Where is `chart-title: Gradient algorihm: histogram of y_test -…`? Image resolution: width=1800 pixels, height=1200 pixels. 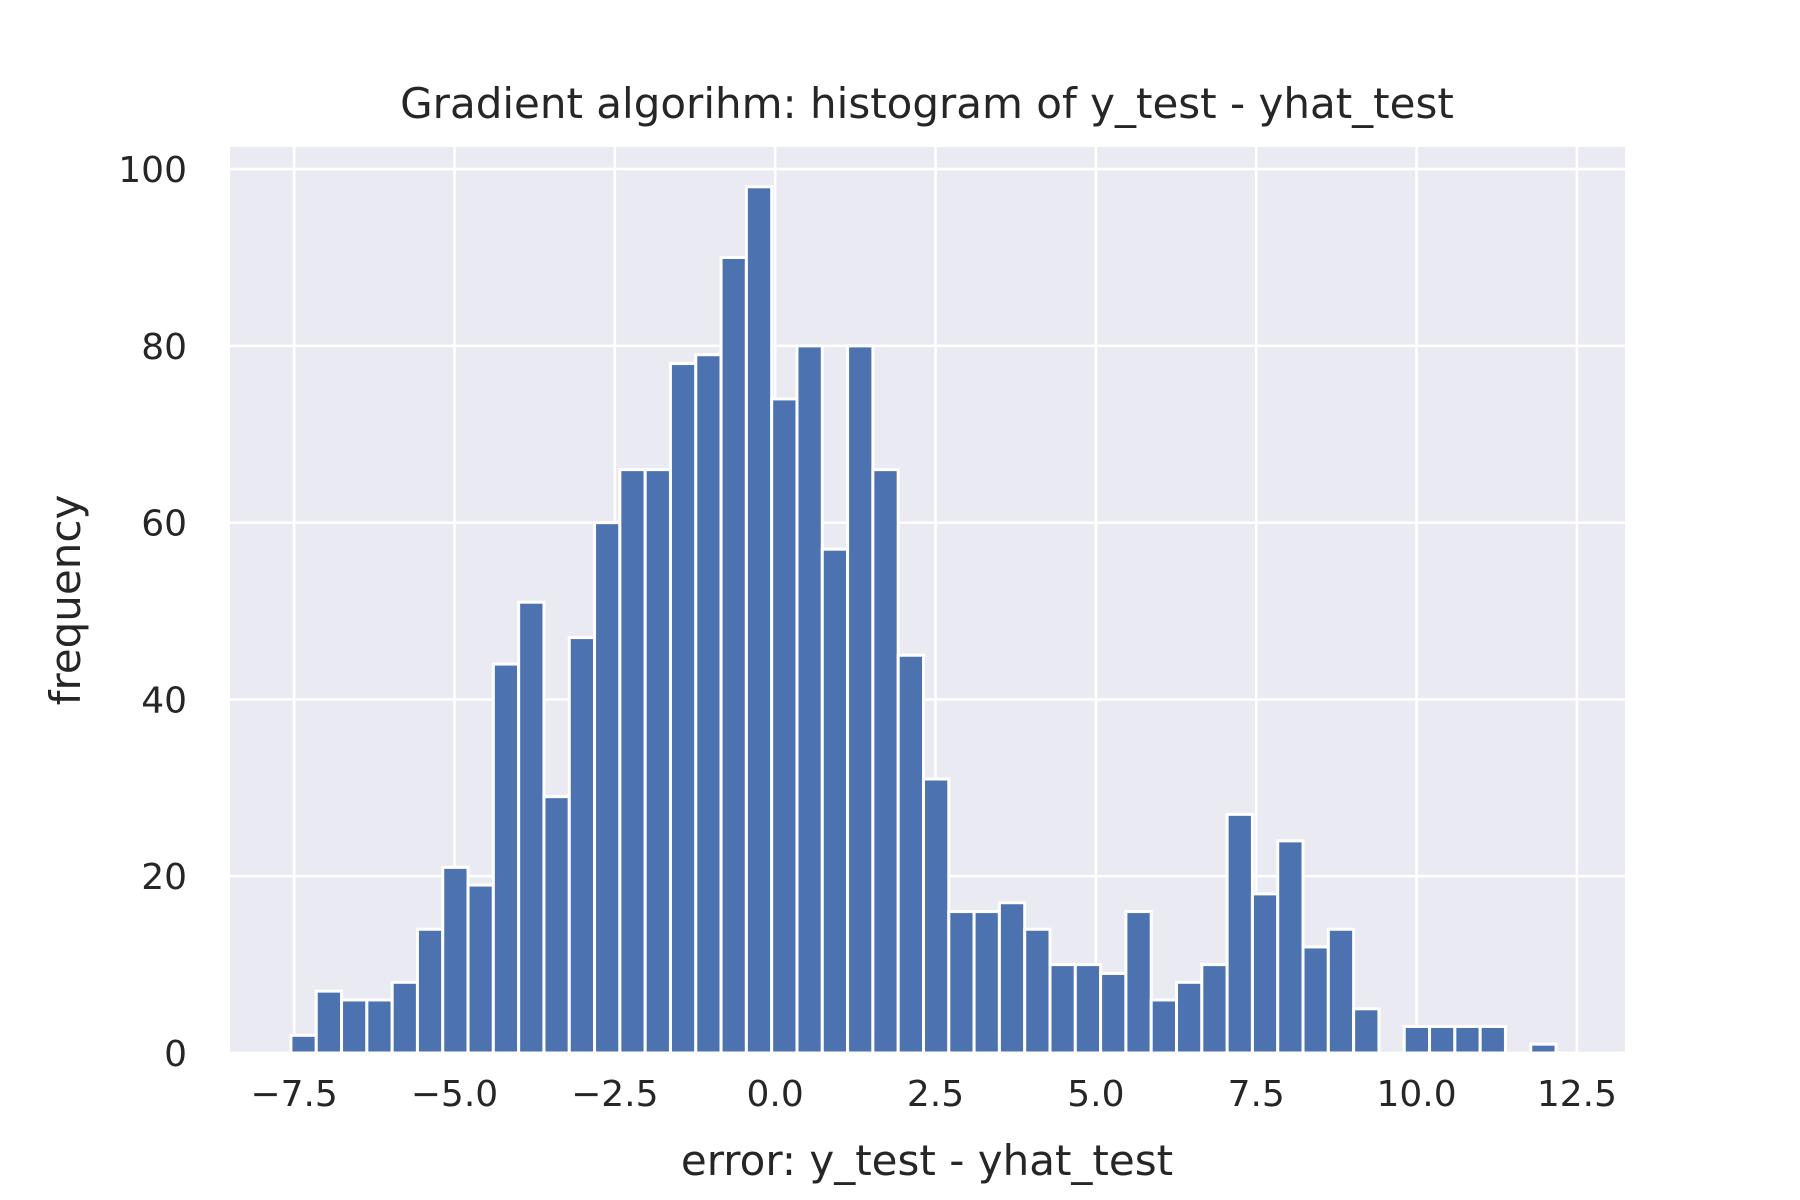
chart-title: Gradient algorihm: histogram of y_test -… is located at coordinates (927, 103).